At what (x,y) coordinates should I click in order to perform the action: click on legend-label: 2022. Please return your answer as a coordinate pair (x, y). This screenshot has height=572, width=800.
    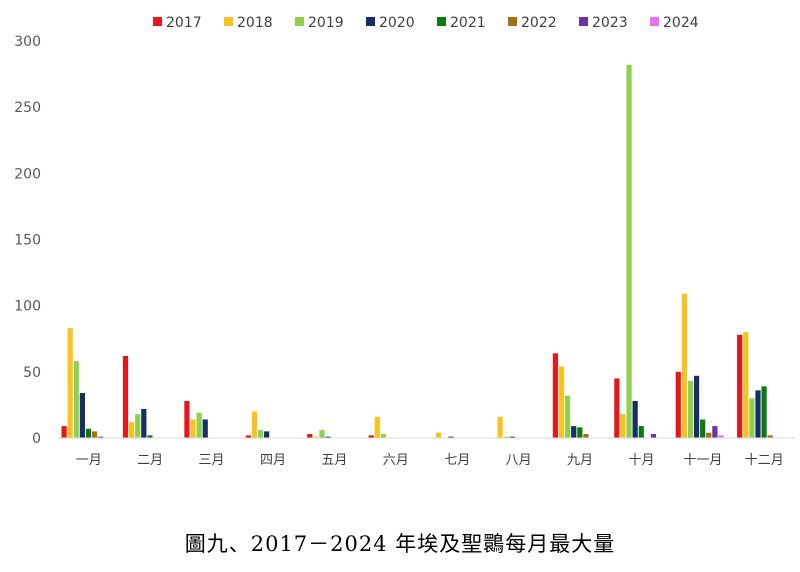
    Looking at the image, I should click on (539, 23).